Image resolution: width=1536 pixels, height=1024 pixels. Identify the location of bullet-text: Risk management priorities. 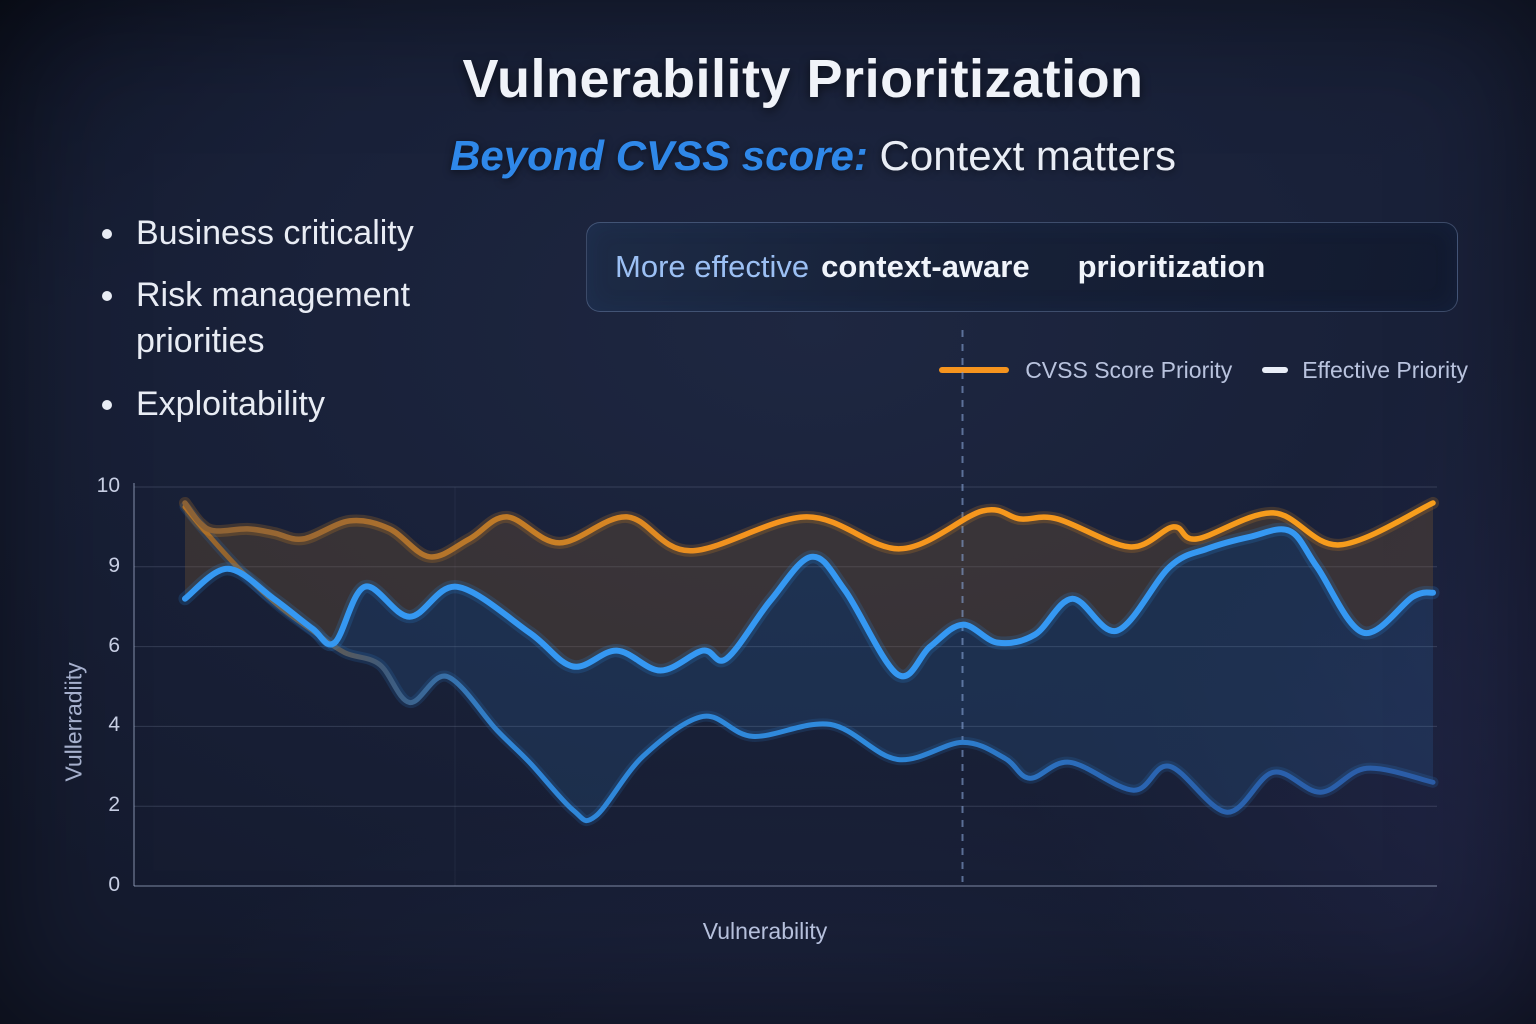
(273, 318).